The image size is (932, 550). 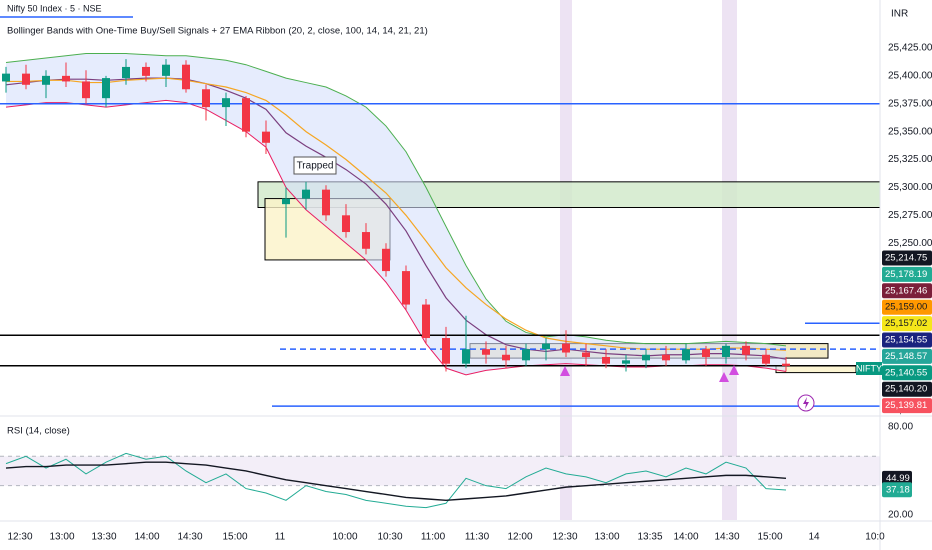 What do you see at coordinates (477, 537) in the screenshot?
I see `x-tick-label: 11:30` at bounding box center [477, 537].